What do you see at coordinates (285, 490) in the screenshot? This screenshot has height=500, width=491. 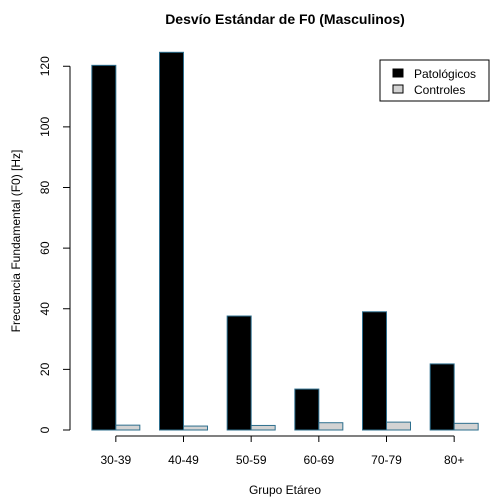 I see `x-axis-label: Grupo Etáreo` at bounding box center [285, 490].